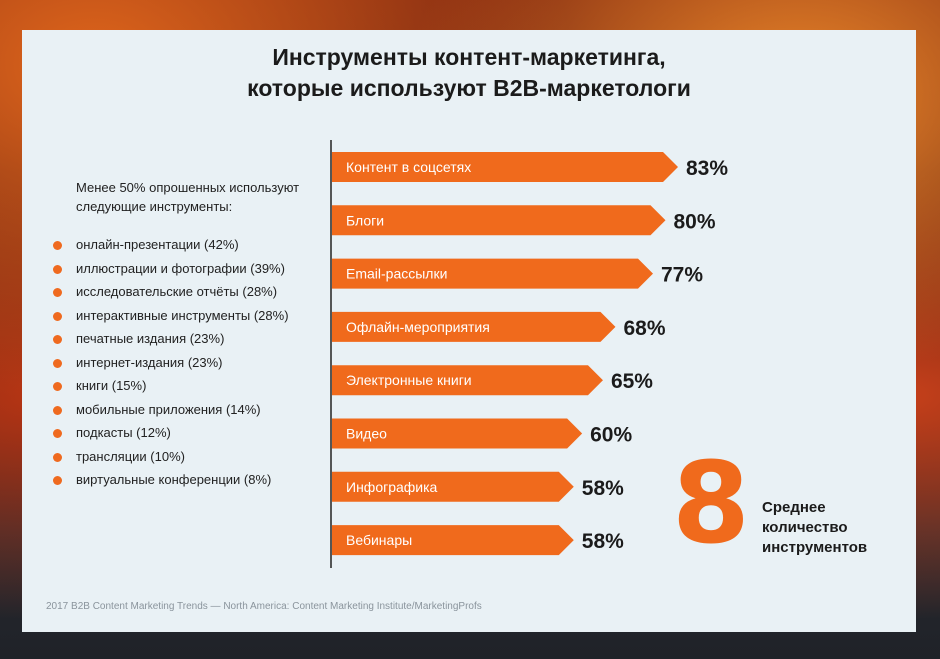 The width and height of the screenshot is (940, 659). I want to click on tool-list-label: книги (15%), so click(111, 385).